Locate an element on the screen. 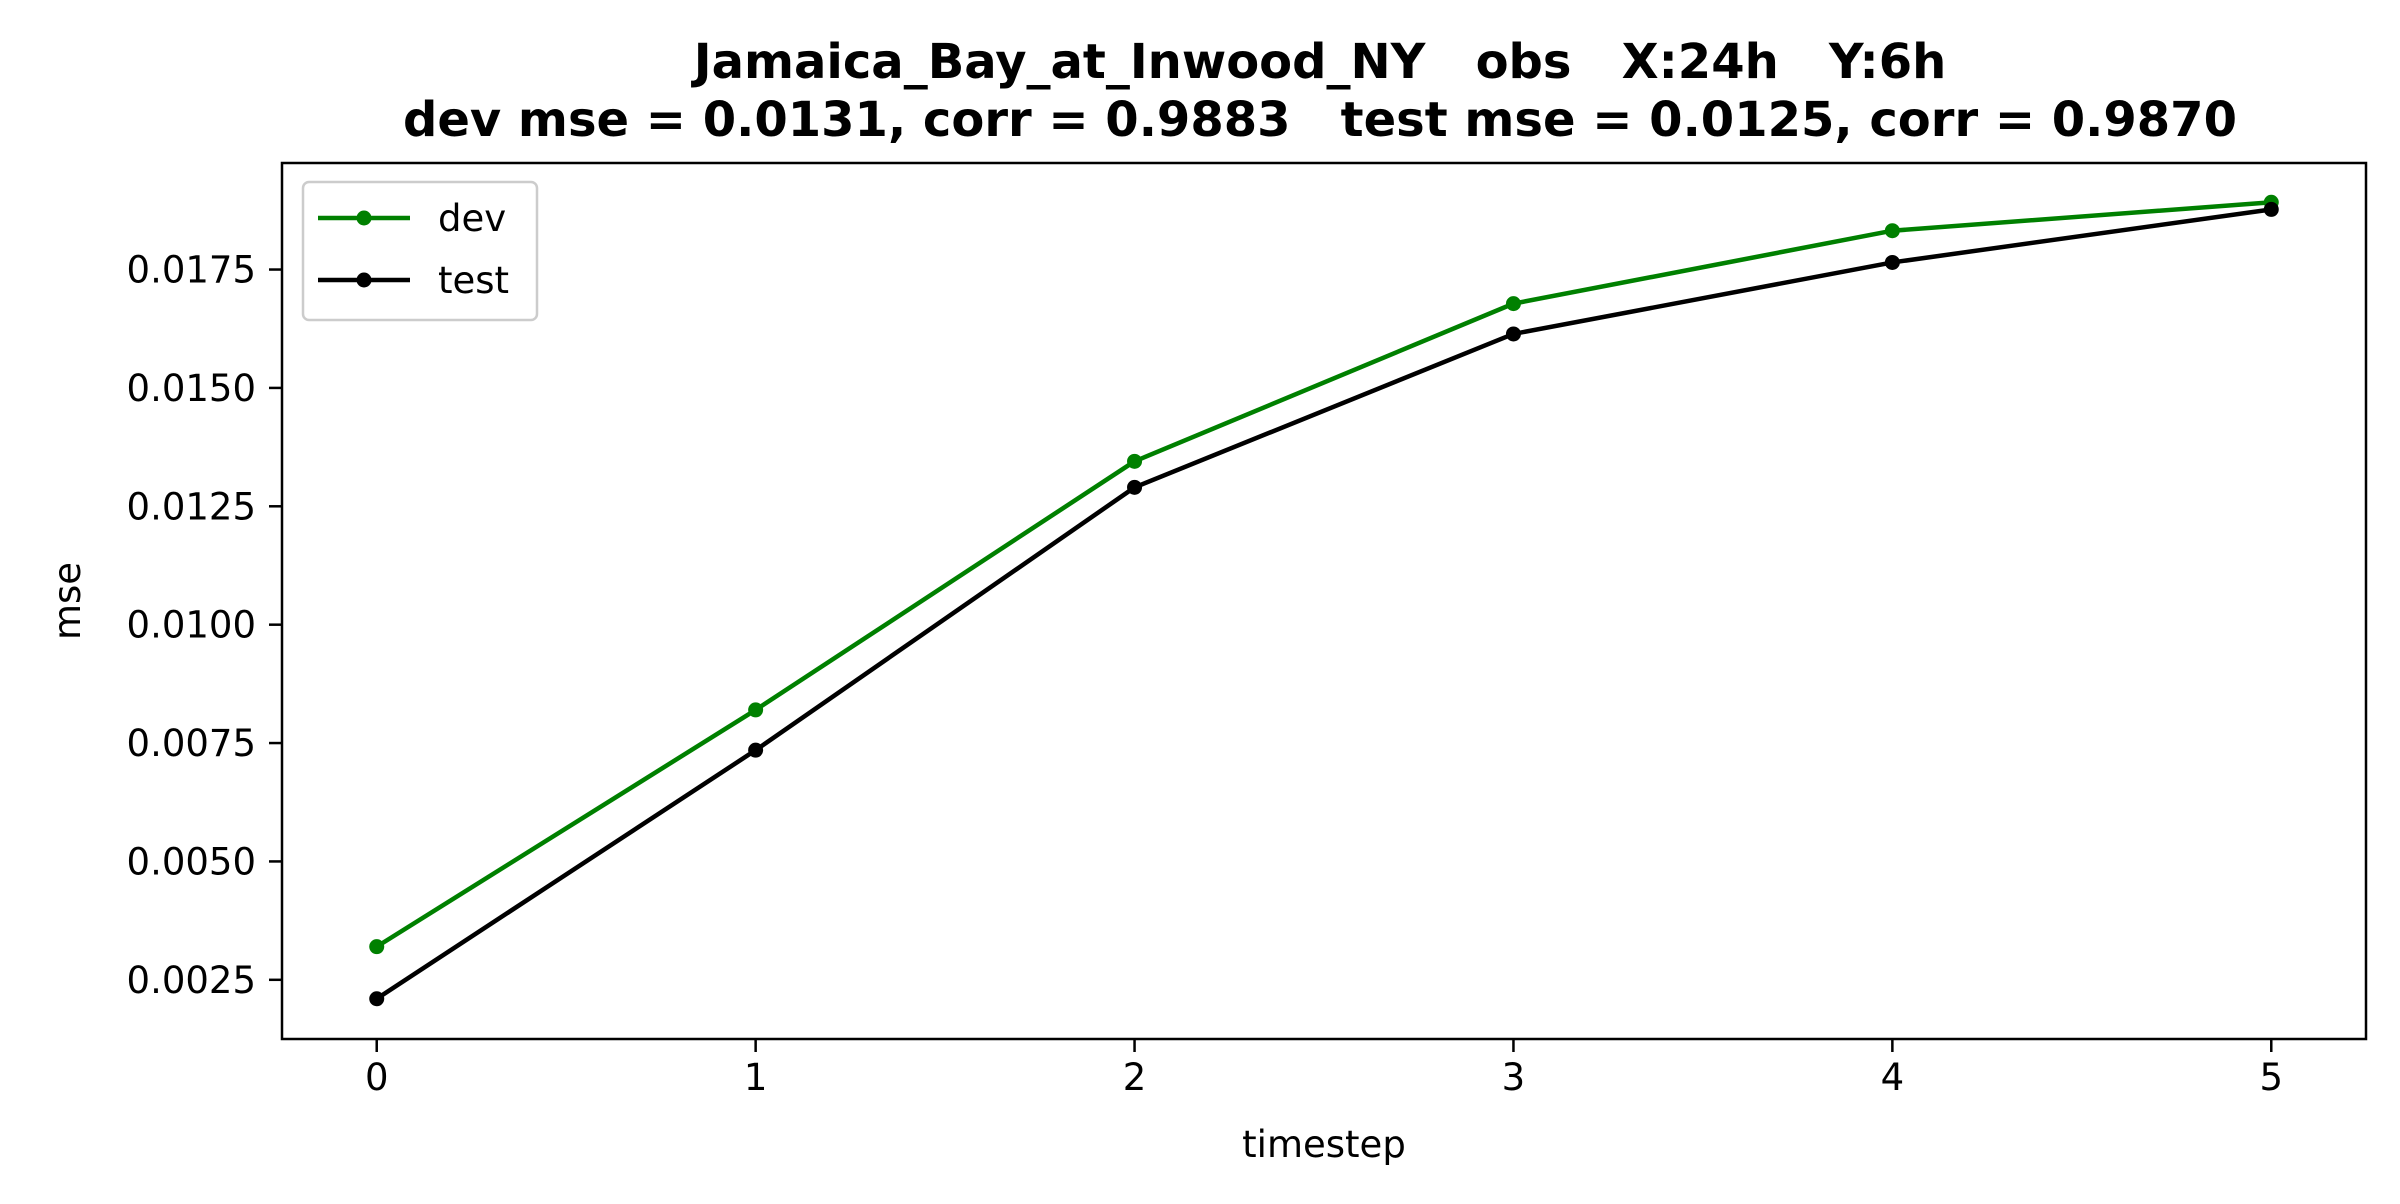 The height and width of the screenshot is (1204, 2400). legend-label-dev: dev is located at coordinates (472, 218).